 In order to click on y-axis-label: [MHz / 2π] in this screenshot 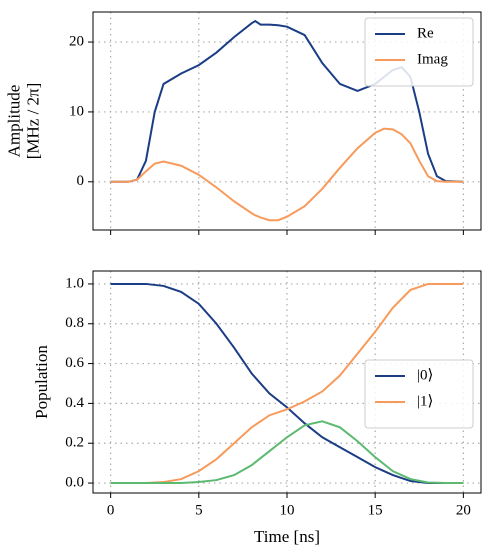, I will do `click(32, 121)`.